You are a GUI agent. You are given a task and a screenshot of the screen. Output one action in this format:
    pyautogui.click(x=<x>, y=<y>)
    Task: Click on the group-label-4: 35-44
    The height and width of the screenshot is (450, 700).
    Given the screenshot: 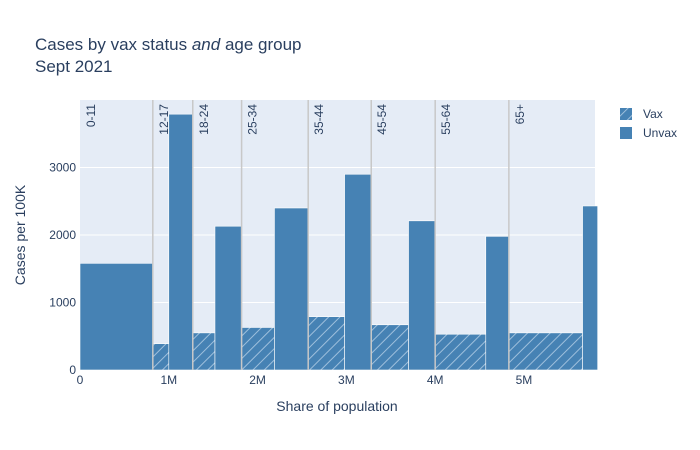 What is the action you would take?
    pyautogui.click(x=319, y=119)
    